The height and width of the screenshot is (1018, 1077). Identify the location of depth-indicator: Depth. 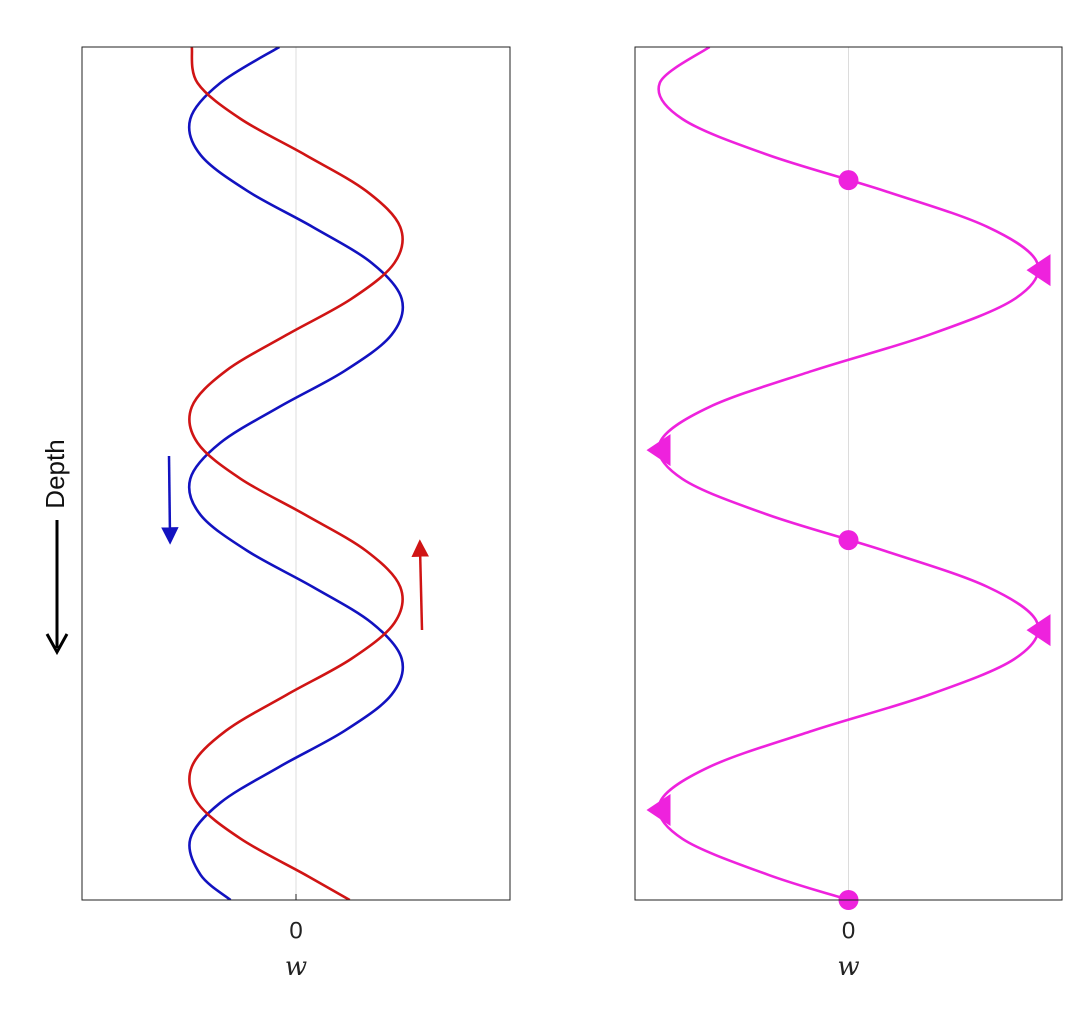
(55, 547).